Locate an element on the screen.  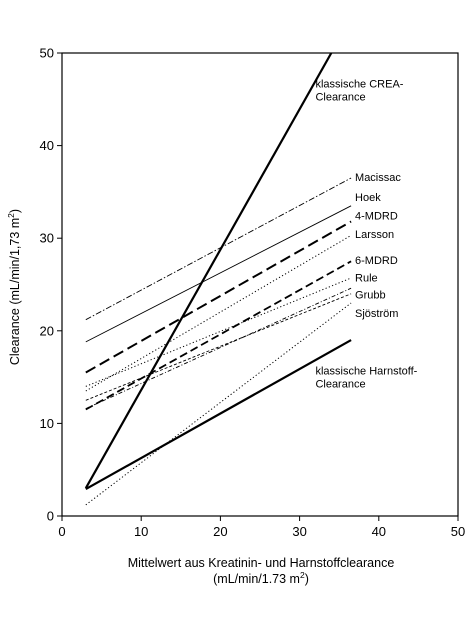
x-axis-unit: (mL/min/1.73 m2) is located at coordinates (261, 578).